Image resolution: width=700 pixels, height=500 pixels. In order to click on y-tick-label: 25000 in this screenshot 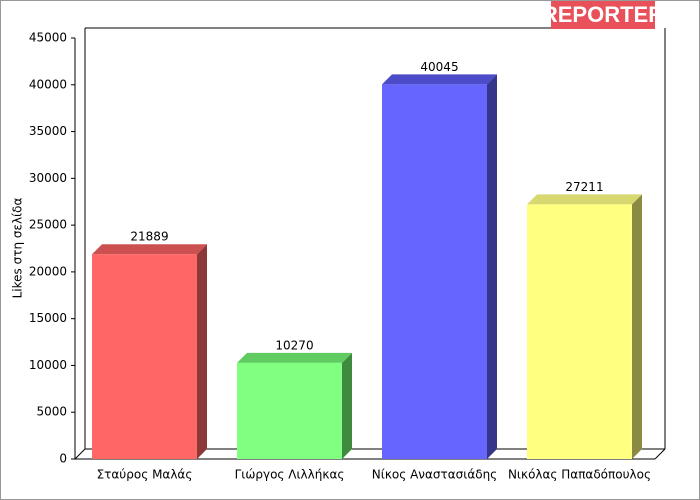, I will do `click(48, 225)`.